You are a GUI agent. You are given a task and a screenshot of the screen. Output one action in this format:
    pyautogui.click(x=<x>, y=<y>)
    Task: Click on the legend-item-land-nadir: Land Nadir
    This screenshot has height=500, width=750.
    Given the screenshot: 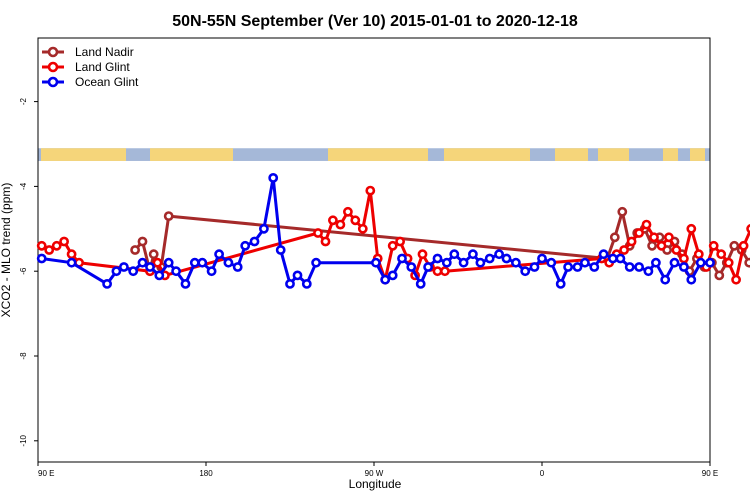 What is the action you would take?
    pyautogui.click(x=88, y=52)
    